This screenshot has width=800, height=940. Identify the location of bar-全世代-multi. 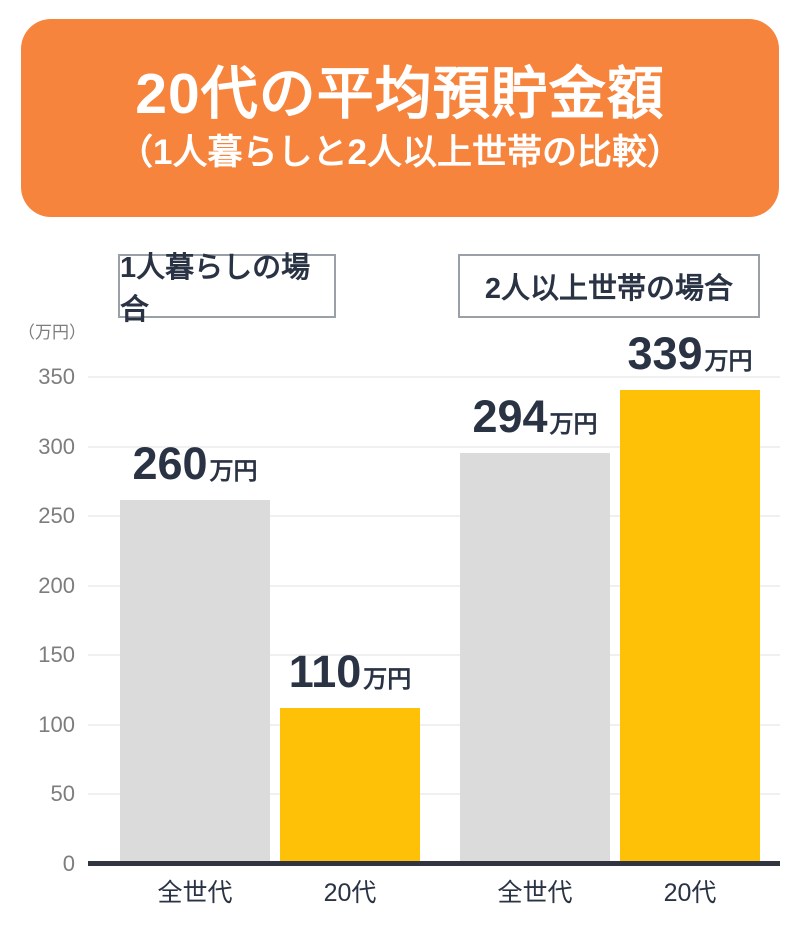
(535, 657).